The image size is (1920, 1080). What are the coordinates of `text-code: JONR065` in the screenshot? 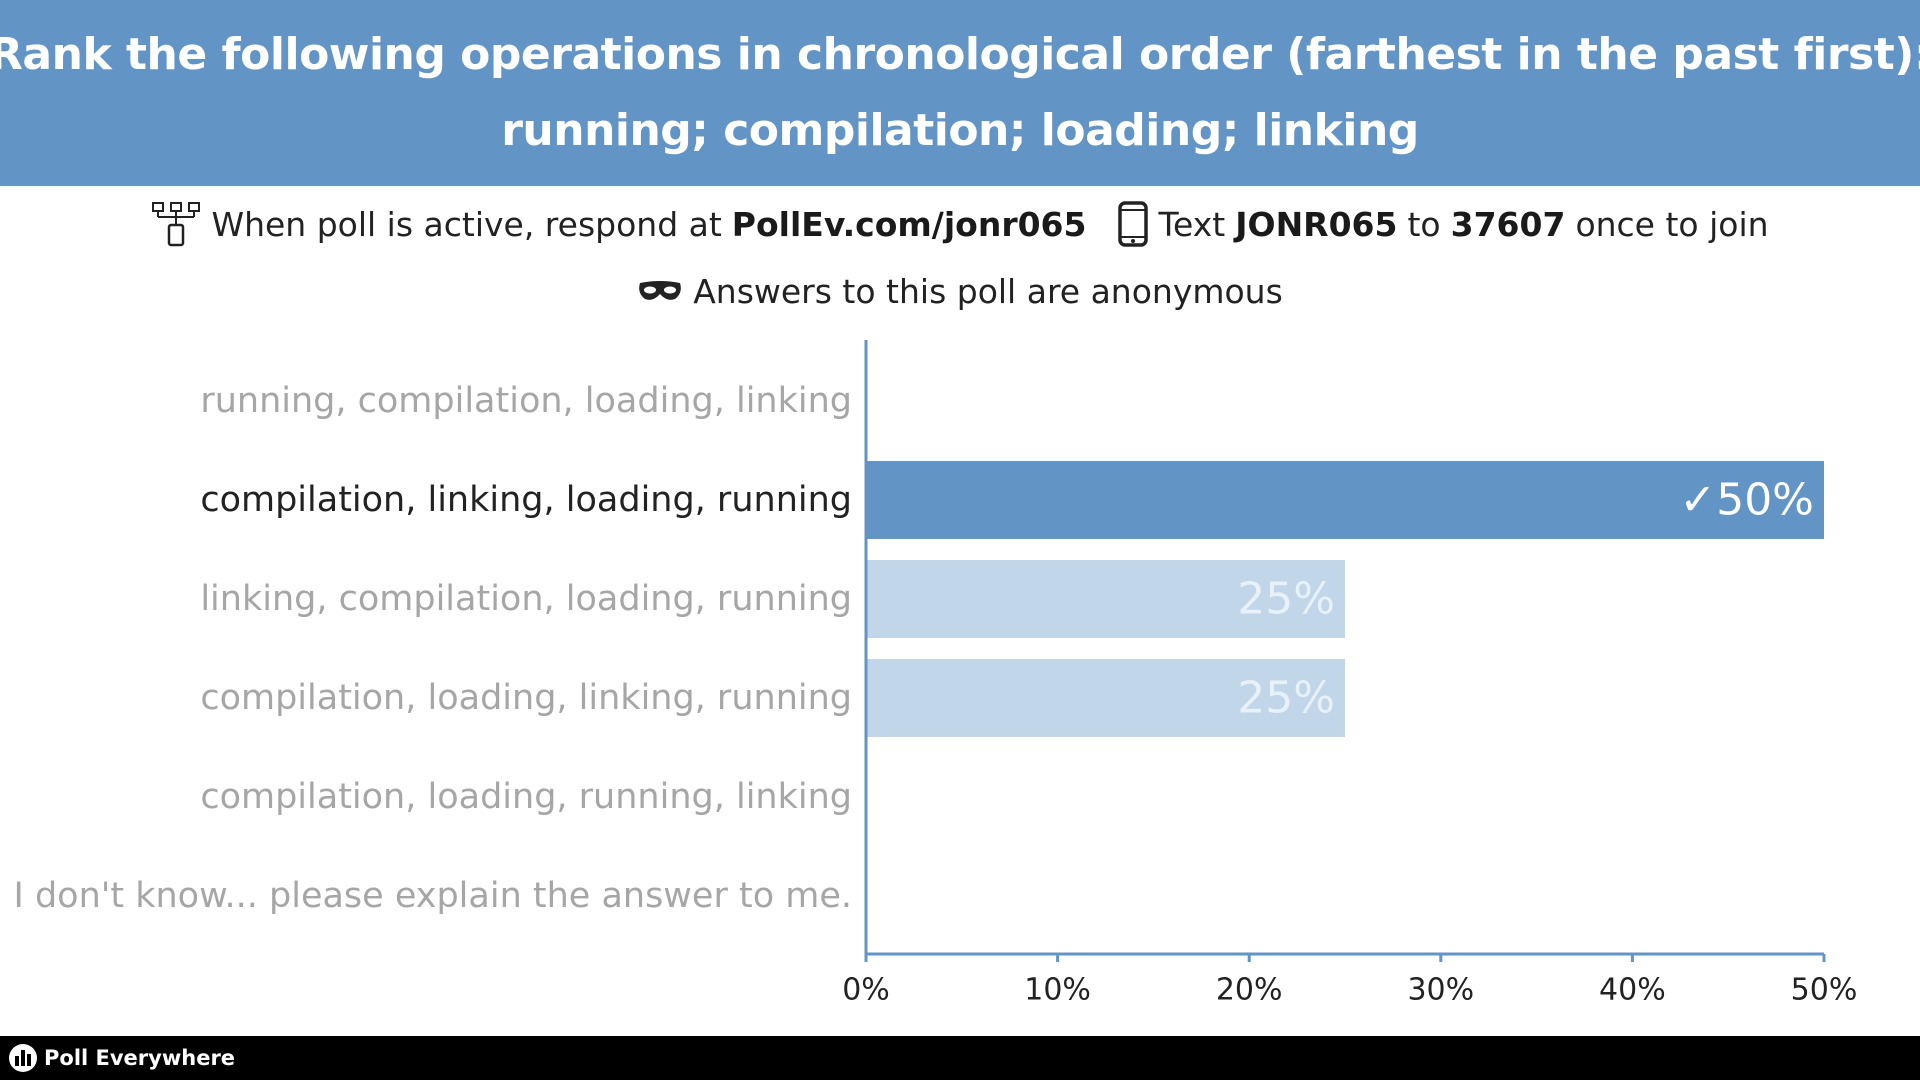 It's located at (1316, 224).